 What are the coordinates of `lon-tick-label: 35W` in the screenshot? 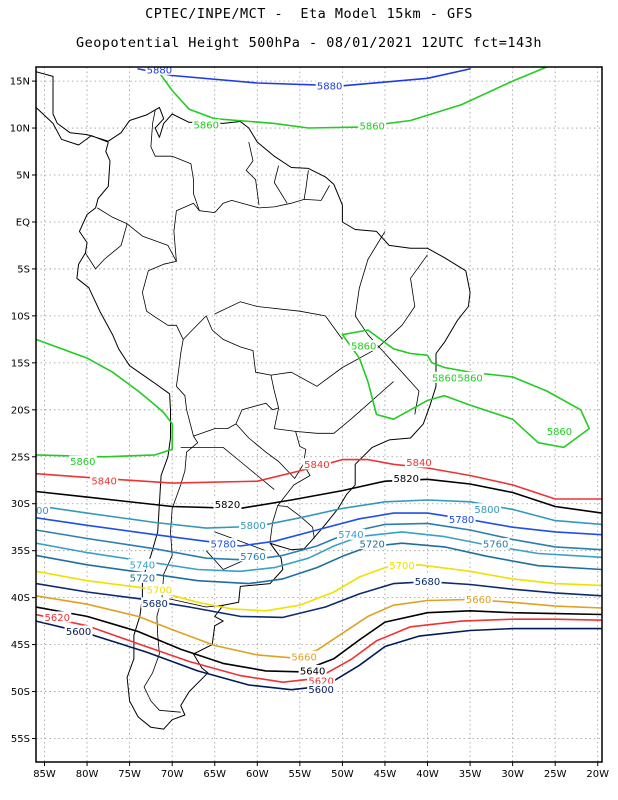 It's located at (470, 774).